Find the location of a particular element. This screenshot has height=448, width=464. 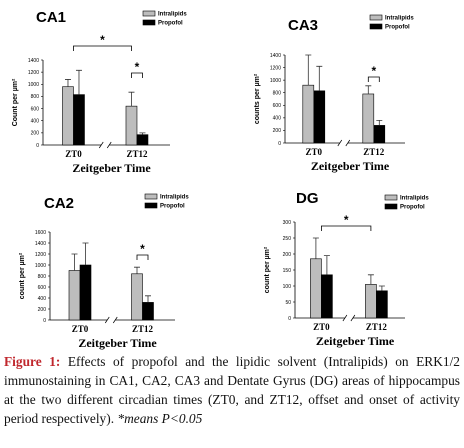

y-tick-label: 50 is located at coordinates (288, 303).